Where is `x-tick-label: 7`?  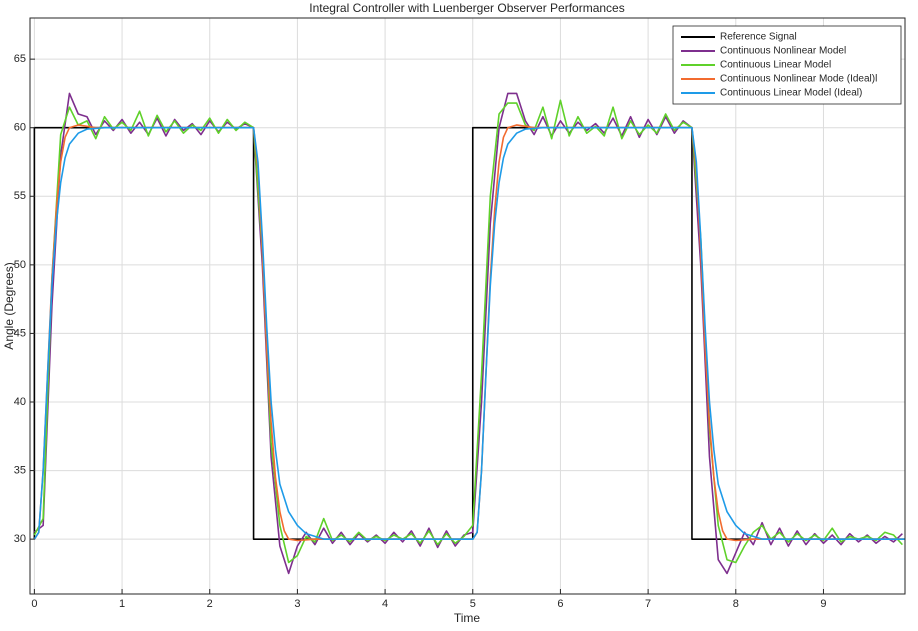 x-tick-label: 7 is located at coordinates (648, 604).